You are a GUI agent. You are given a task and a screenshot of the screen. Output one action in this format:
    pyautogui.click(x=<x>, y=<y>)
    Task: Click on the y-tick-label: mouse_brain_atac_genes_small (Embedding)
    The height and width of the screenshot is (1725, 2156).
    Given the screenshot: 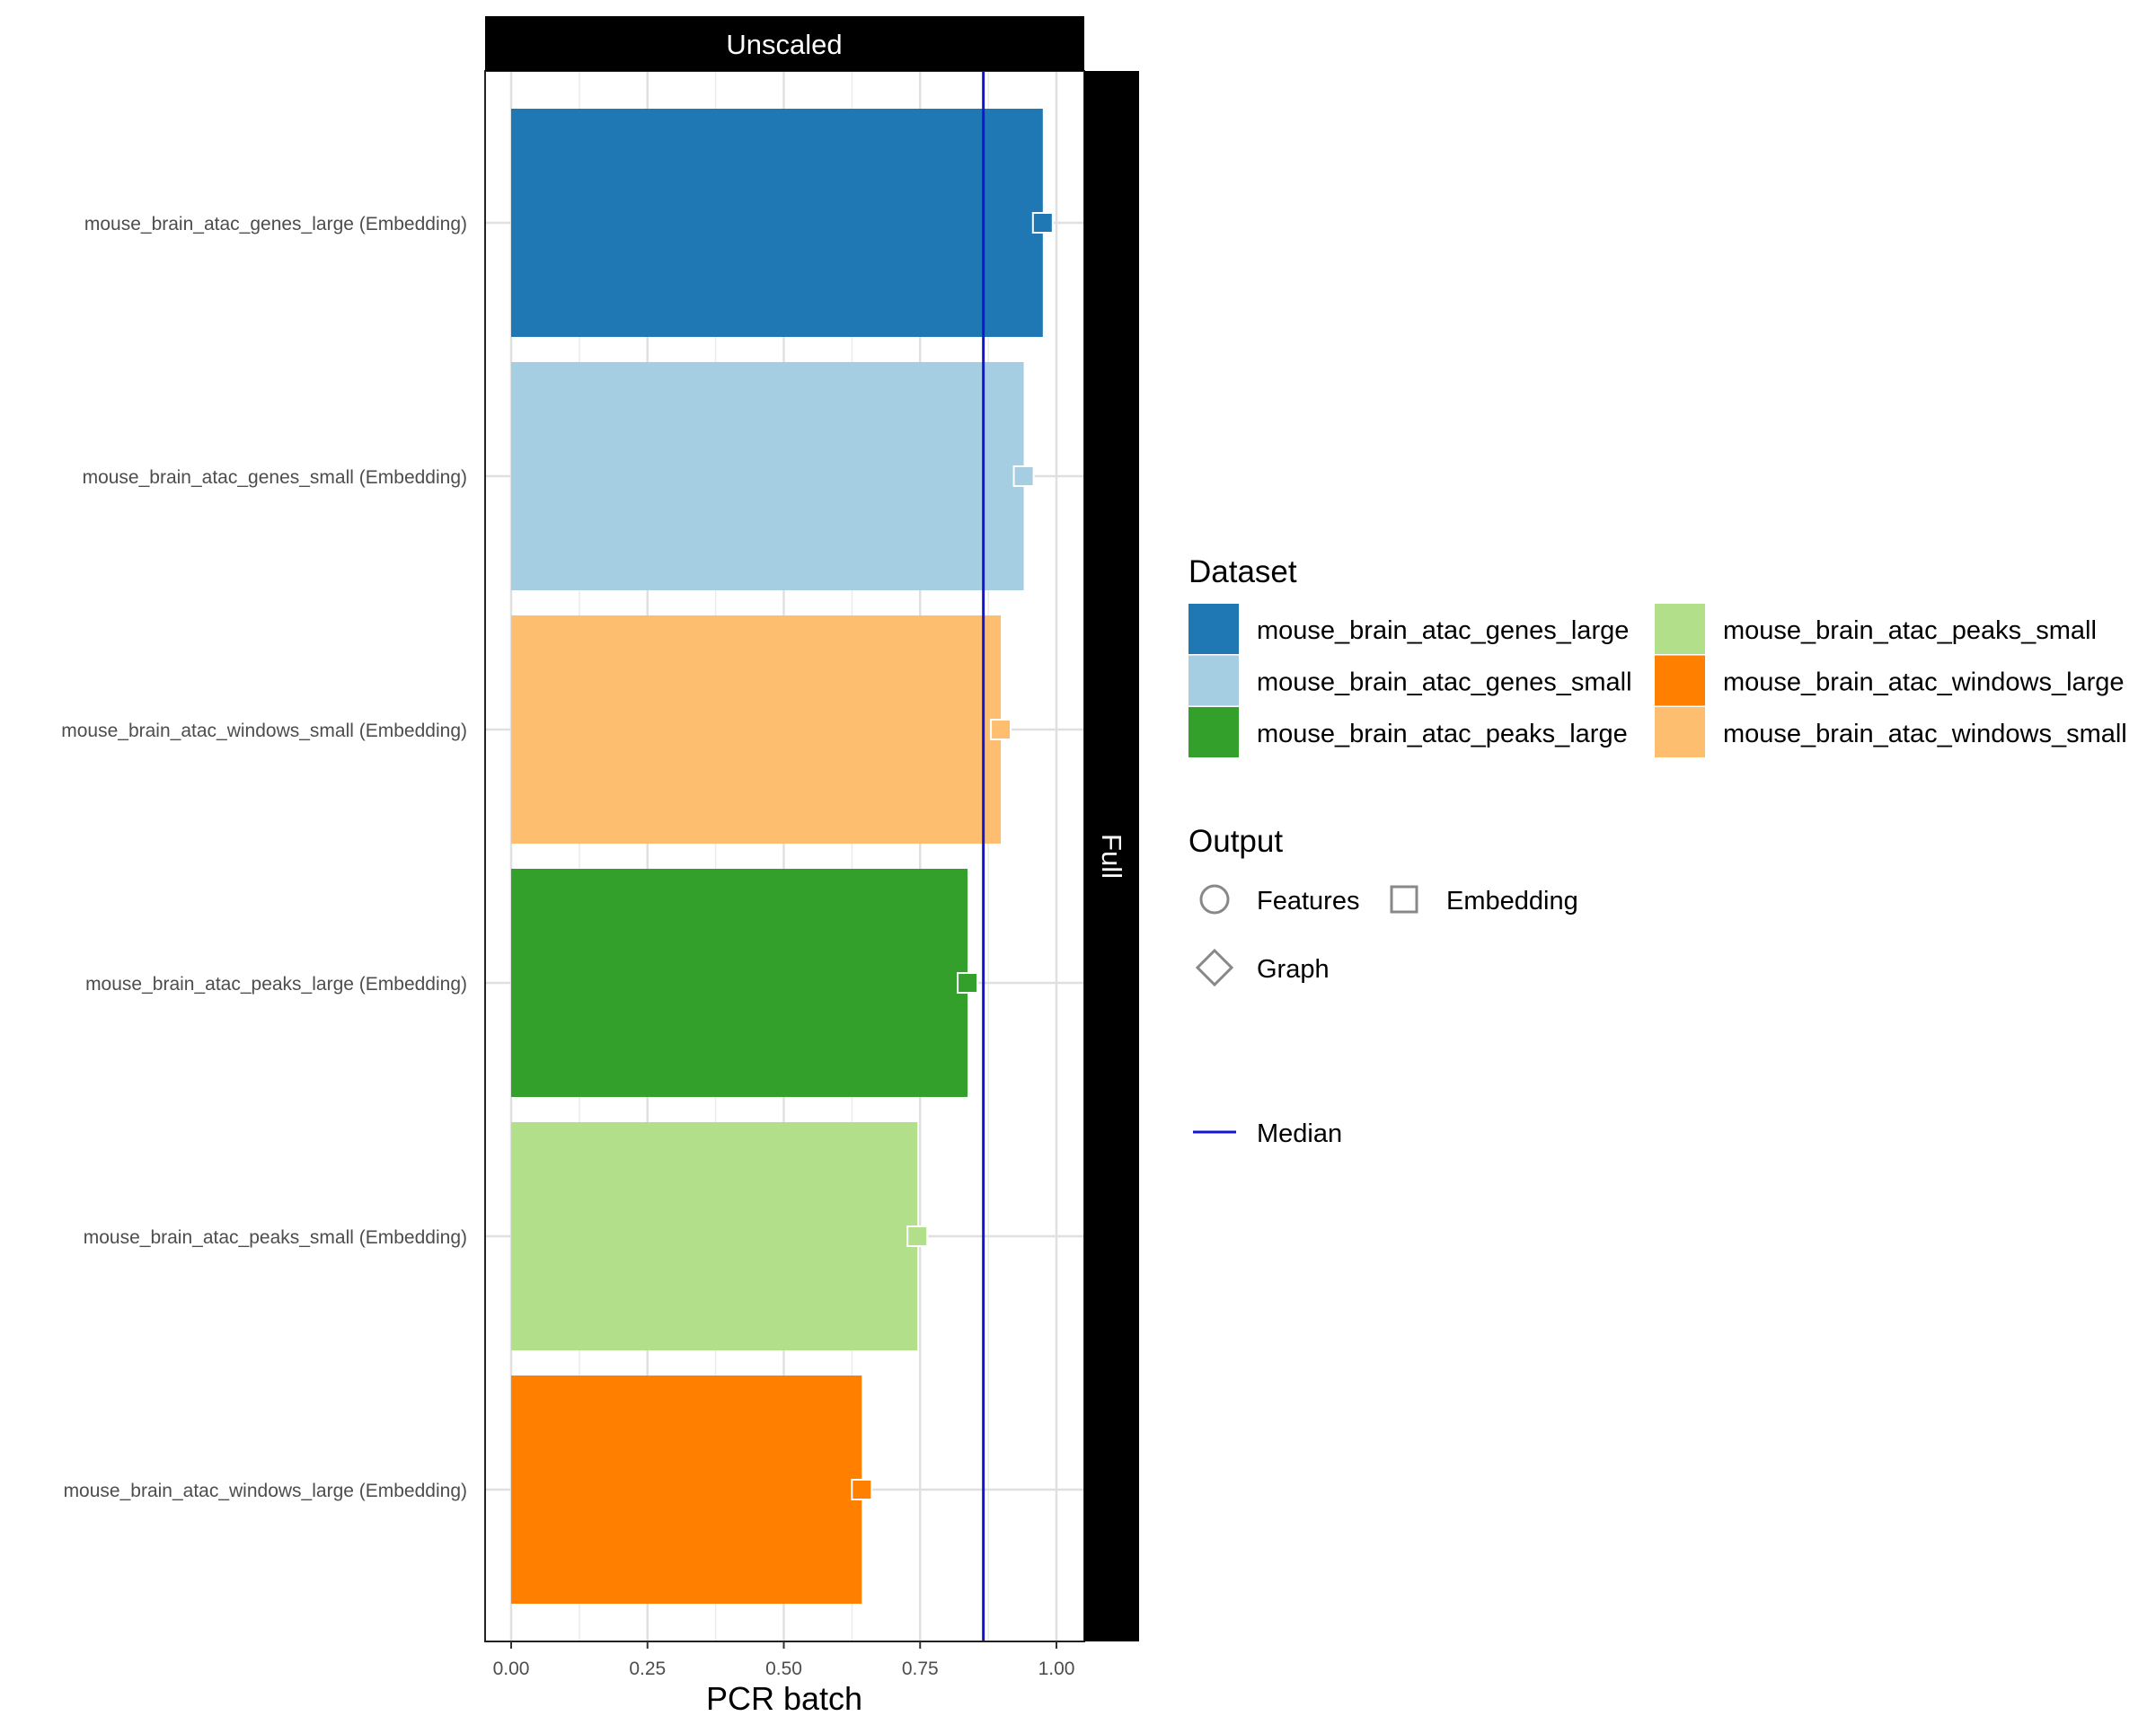 What is the action you would take?
    pyautogui.click(x=275, y=477)
    